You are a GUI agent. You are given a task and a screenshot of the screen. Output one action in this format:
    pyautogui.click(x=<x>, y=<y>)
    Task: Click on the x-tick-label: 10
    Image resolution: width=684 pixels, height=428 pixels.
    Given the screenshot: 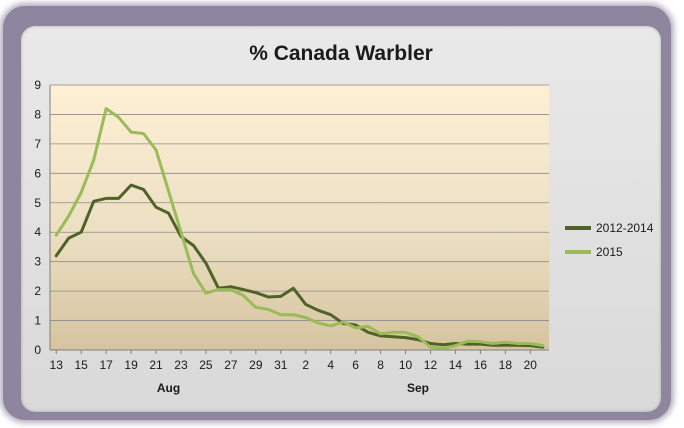 What is the action you would take?
    pyautogui.click(x=406, y=365)
    